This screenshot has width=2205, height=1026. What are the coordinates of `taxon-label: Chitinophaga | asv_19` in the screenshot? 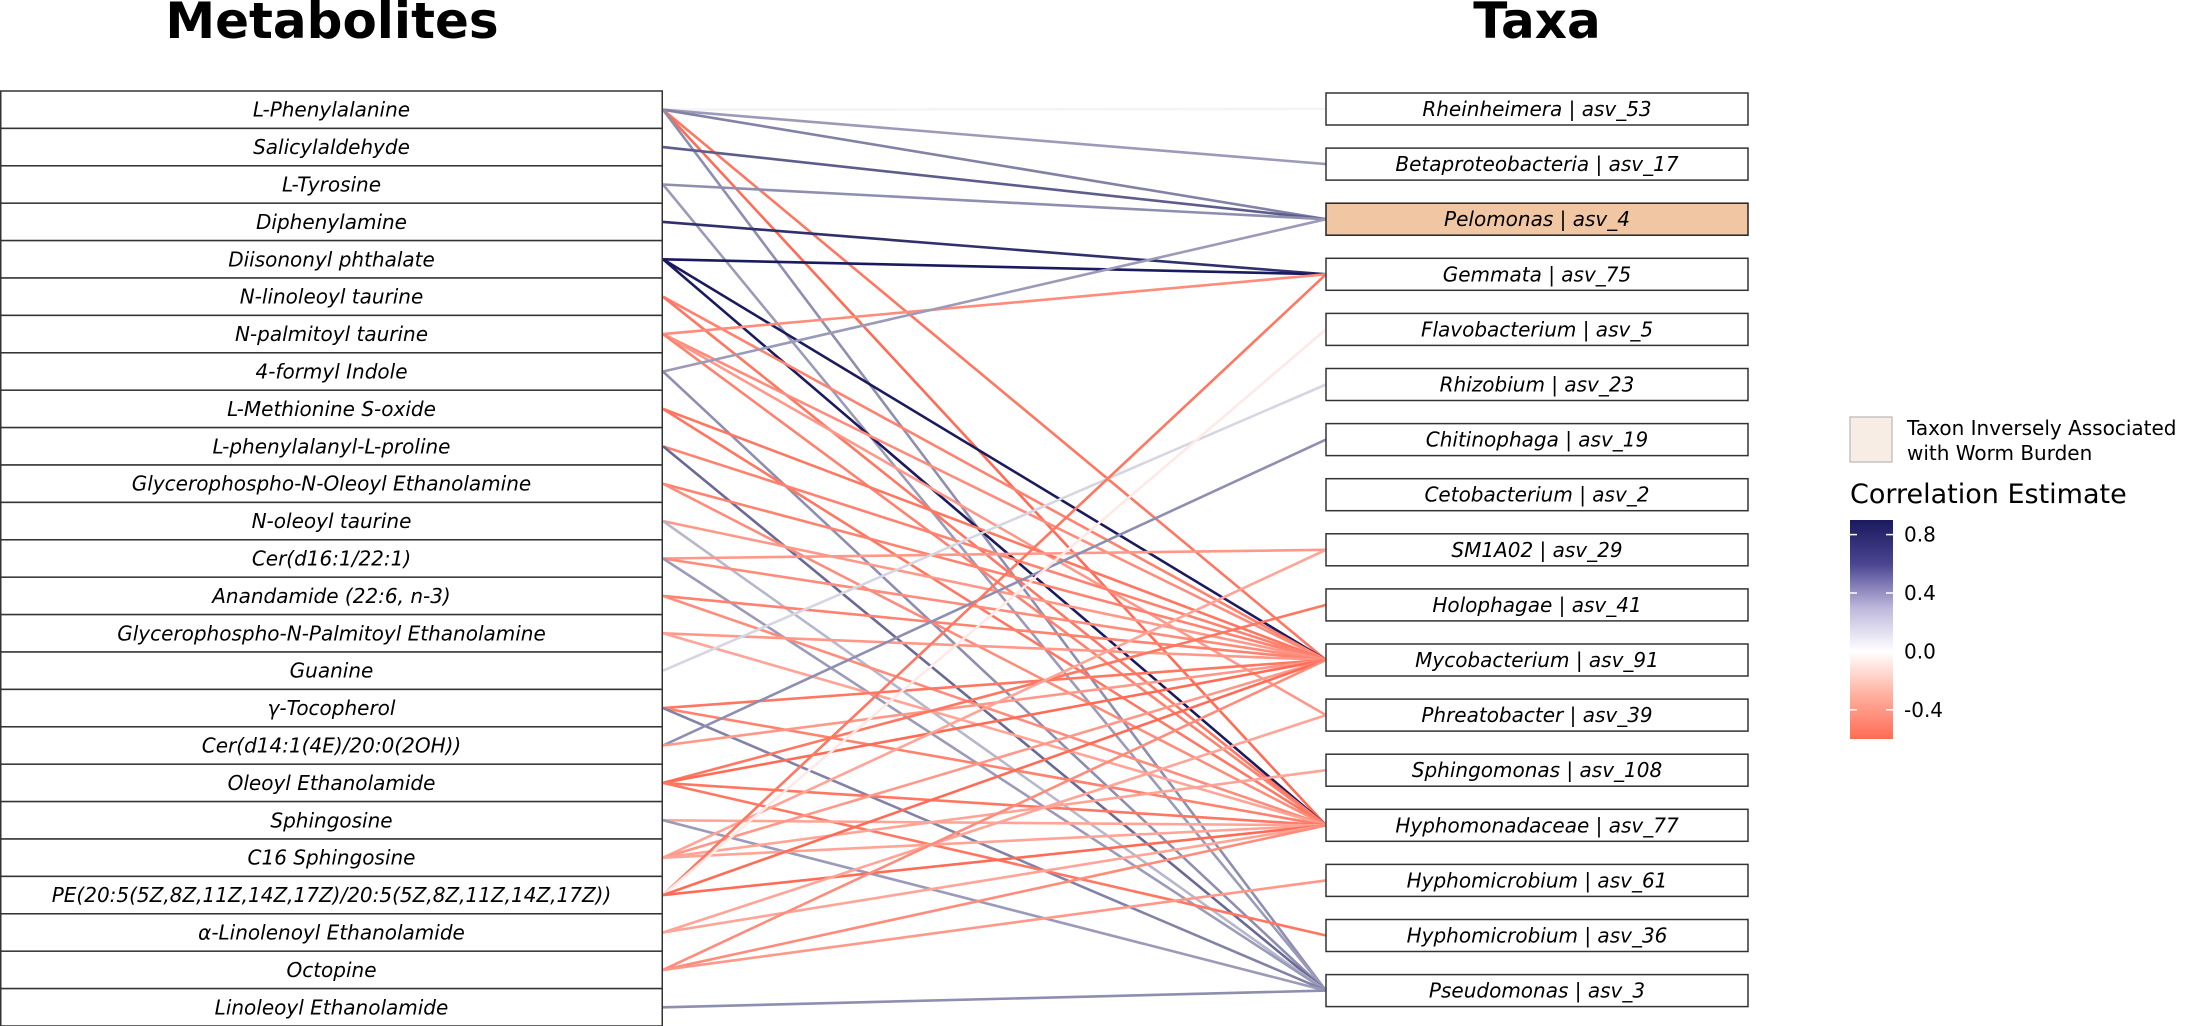 It's located at (1537, 440).